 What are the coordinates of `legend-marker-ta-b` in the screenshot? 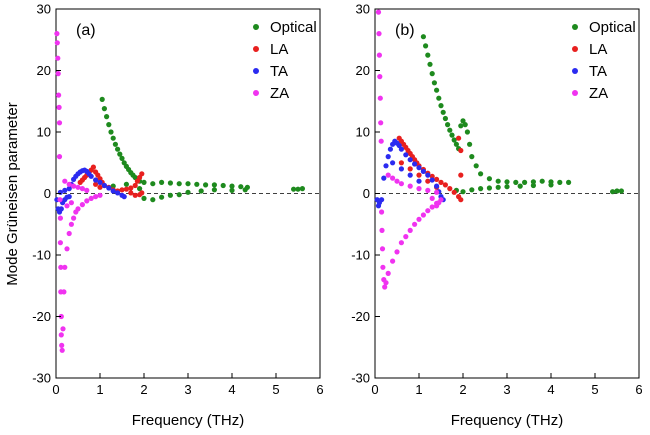 It's located at (575, 71).